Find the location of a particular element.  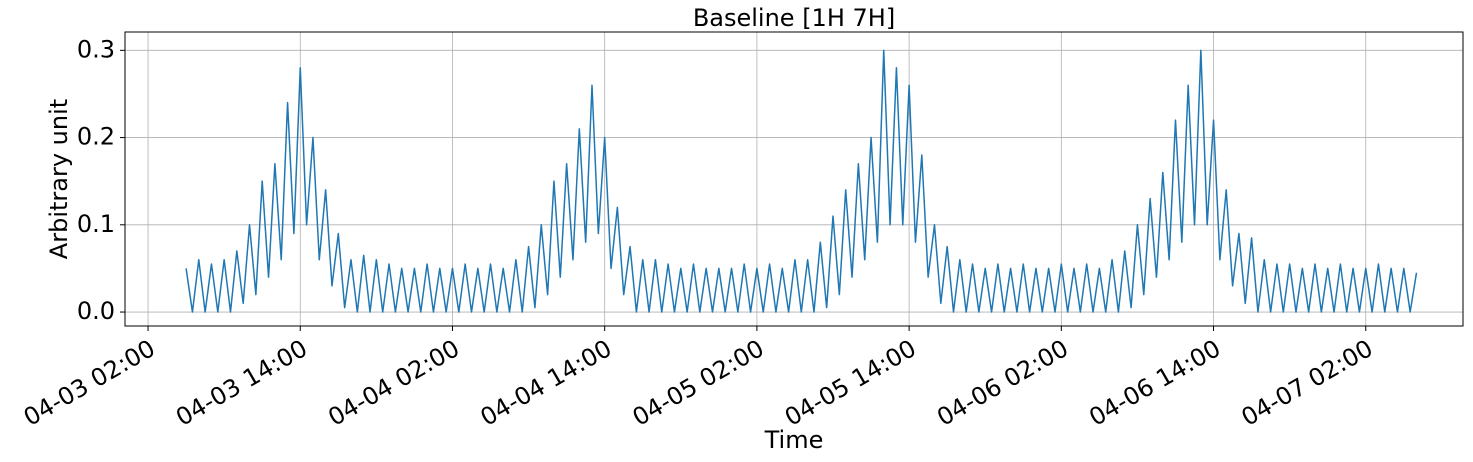

x-tick-label: 04-05 14:00 is located at coordinates (850, 383).